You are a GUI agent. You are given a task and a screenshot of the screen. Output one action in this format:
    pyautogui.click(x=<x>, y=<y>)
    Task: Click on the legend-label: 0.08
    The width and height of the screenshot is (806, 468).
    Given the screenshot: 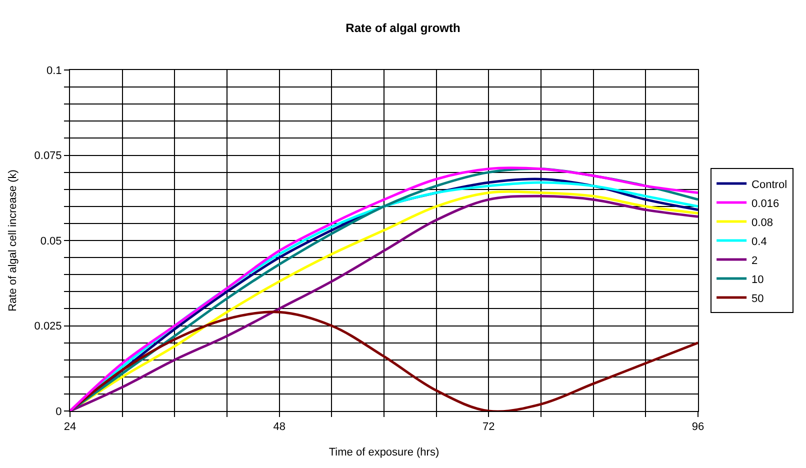 What is the action you would take?
    pyautogui.click(x=762, y=222)
    